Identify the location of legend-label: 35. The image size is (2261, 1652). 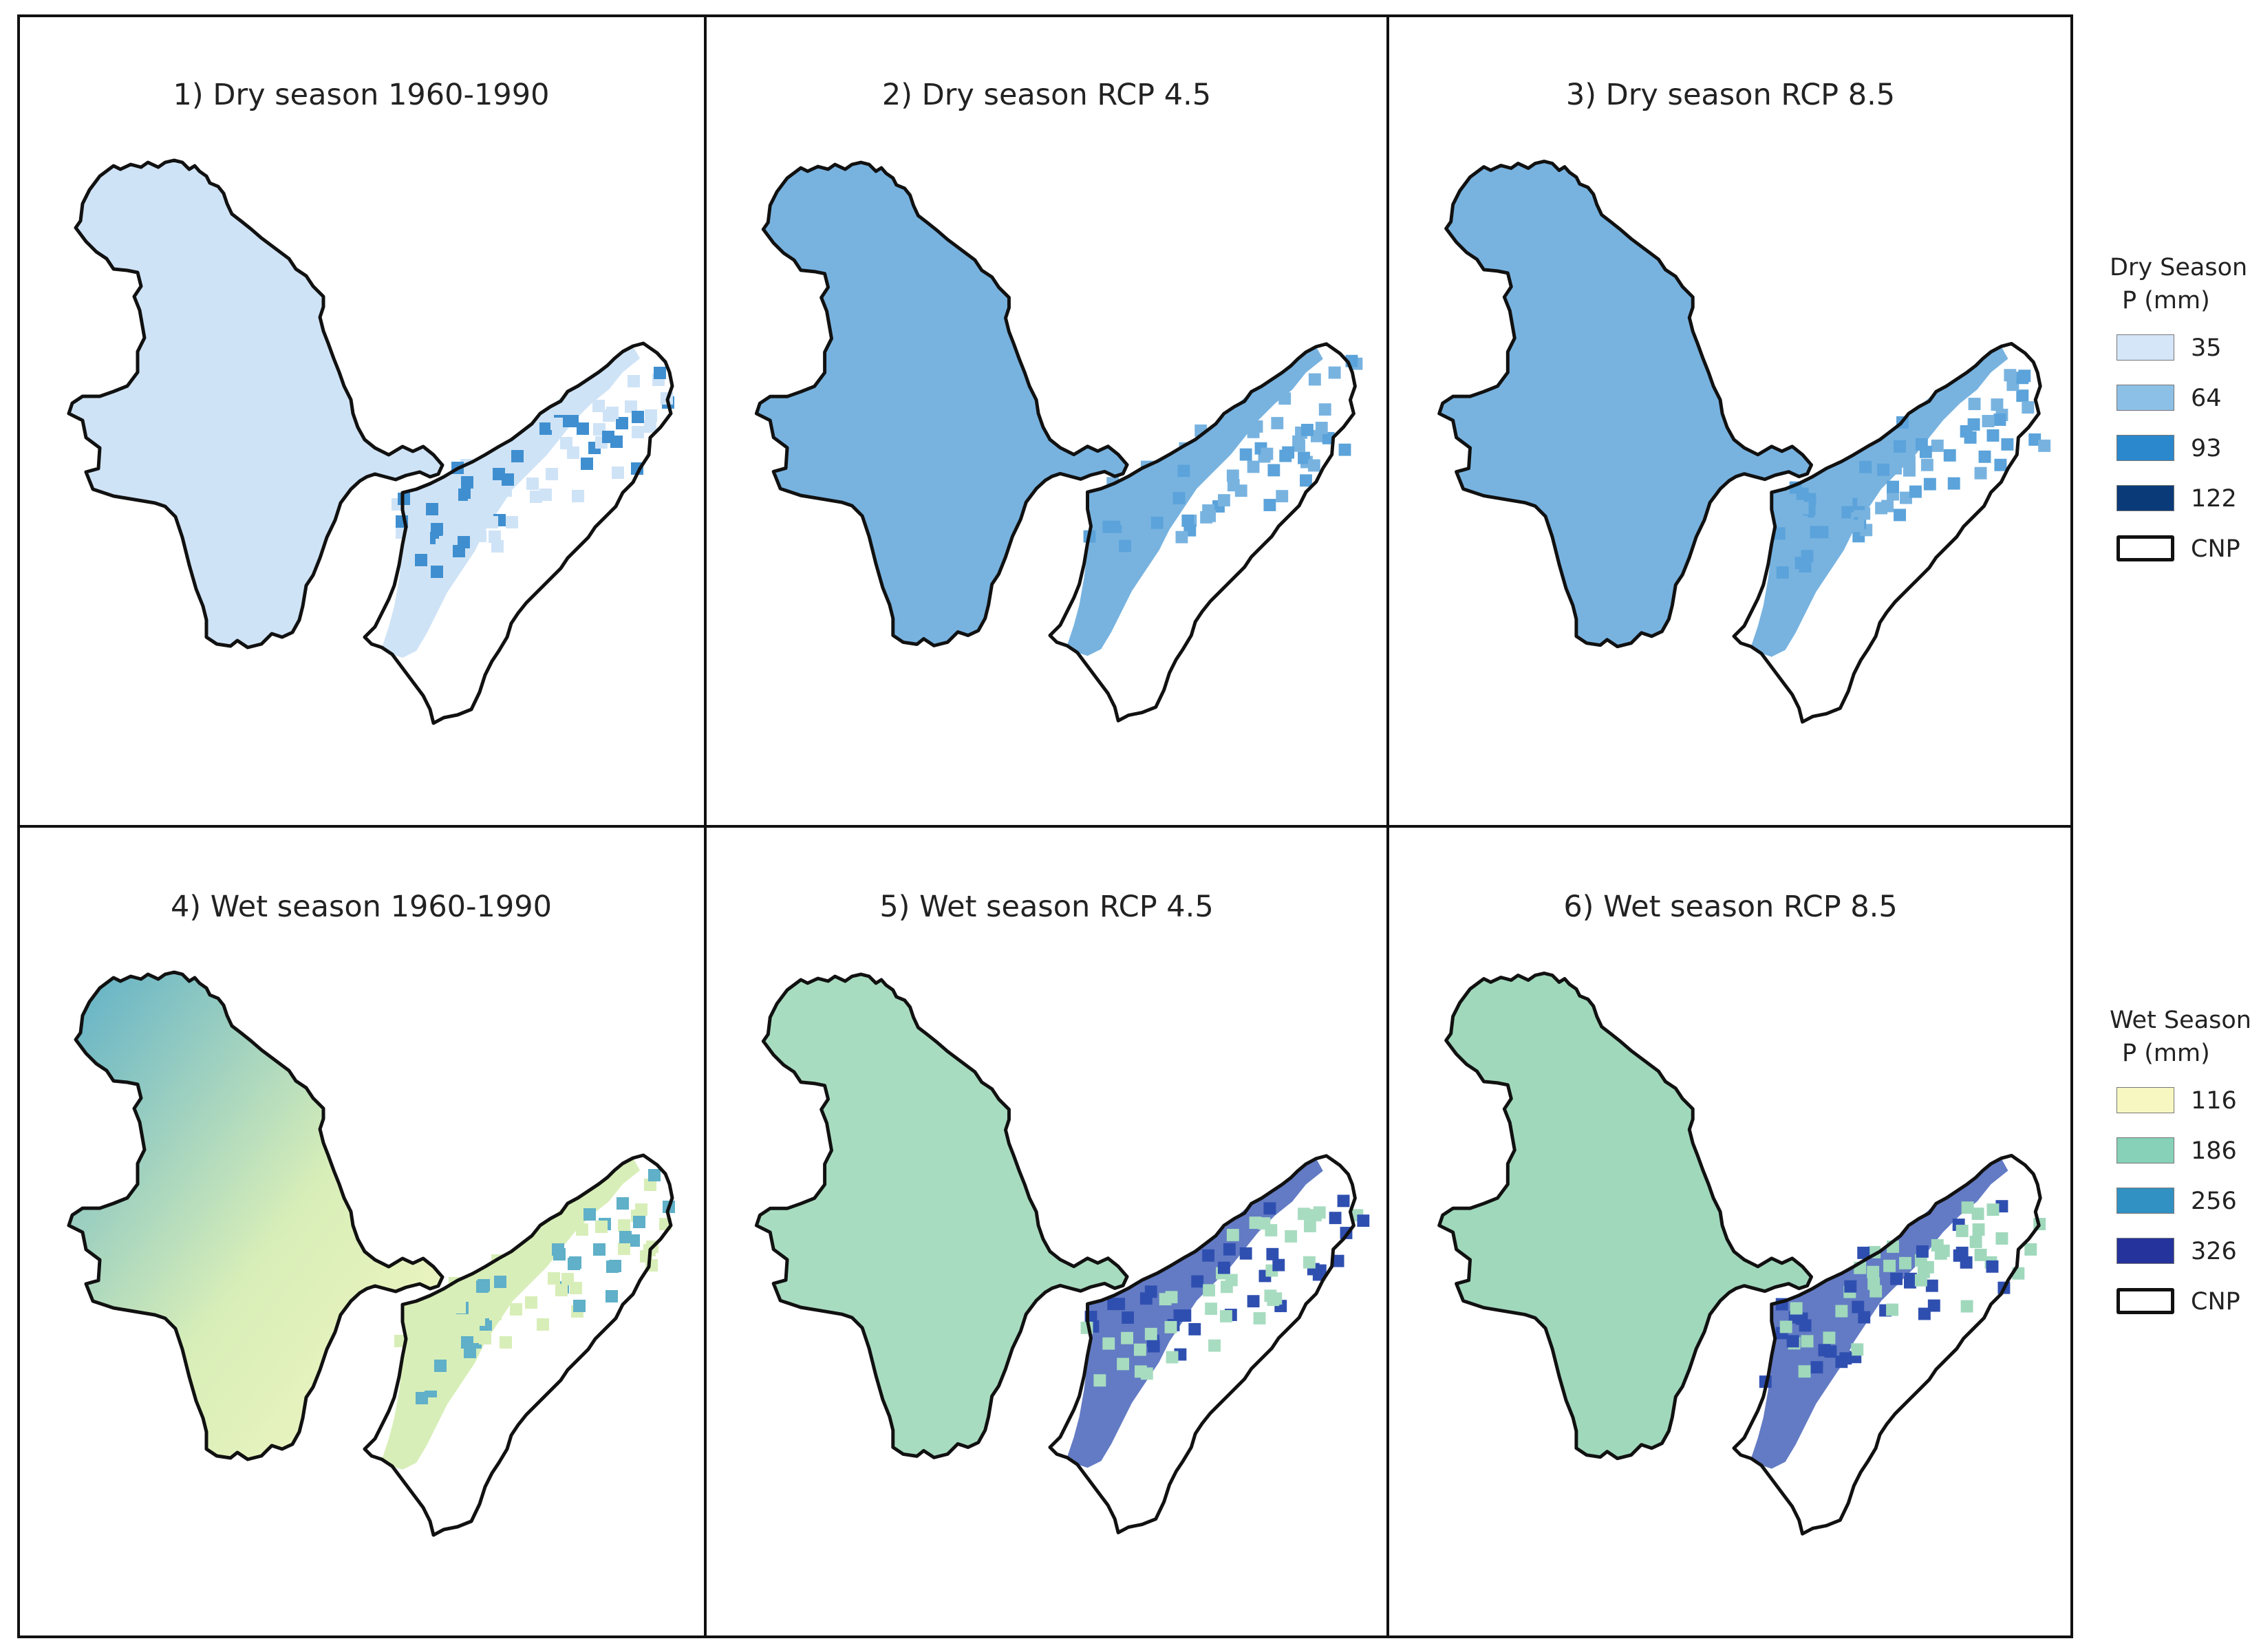
(2207, 348).